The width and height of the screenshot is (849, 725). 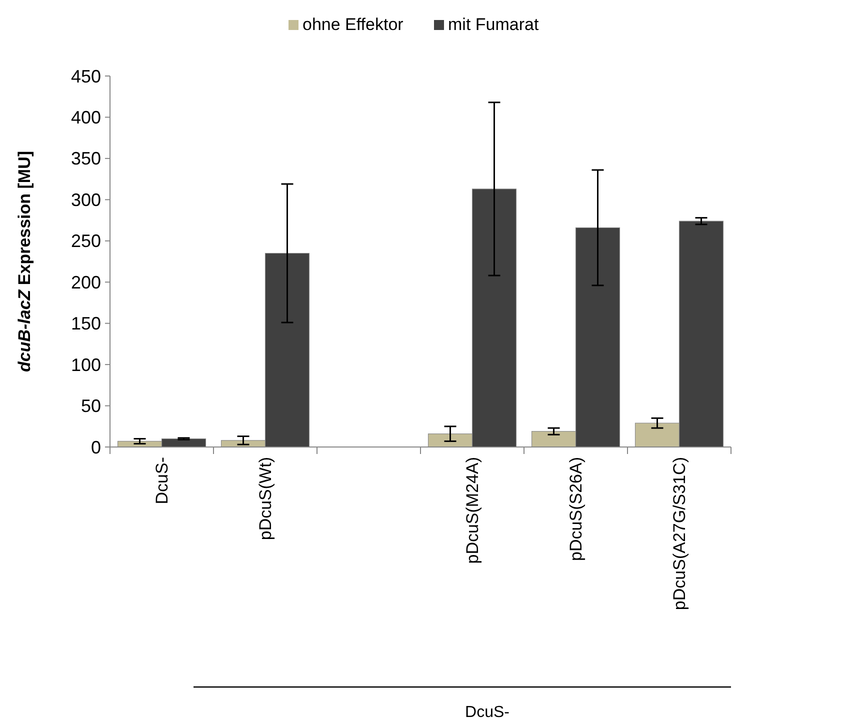 What do you see at coordinates (85, 282) in the screenshot?
I see `y-tick-label: 200` at bounding box center [85, 282].